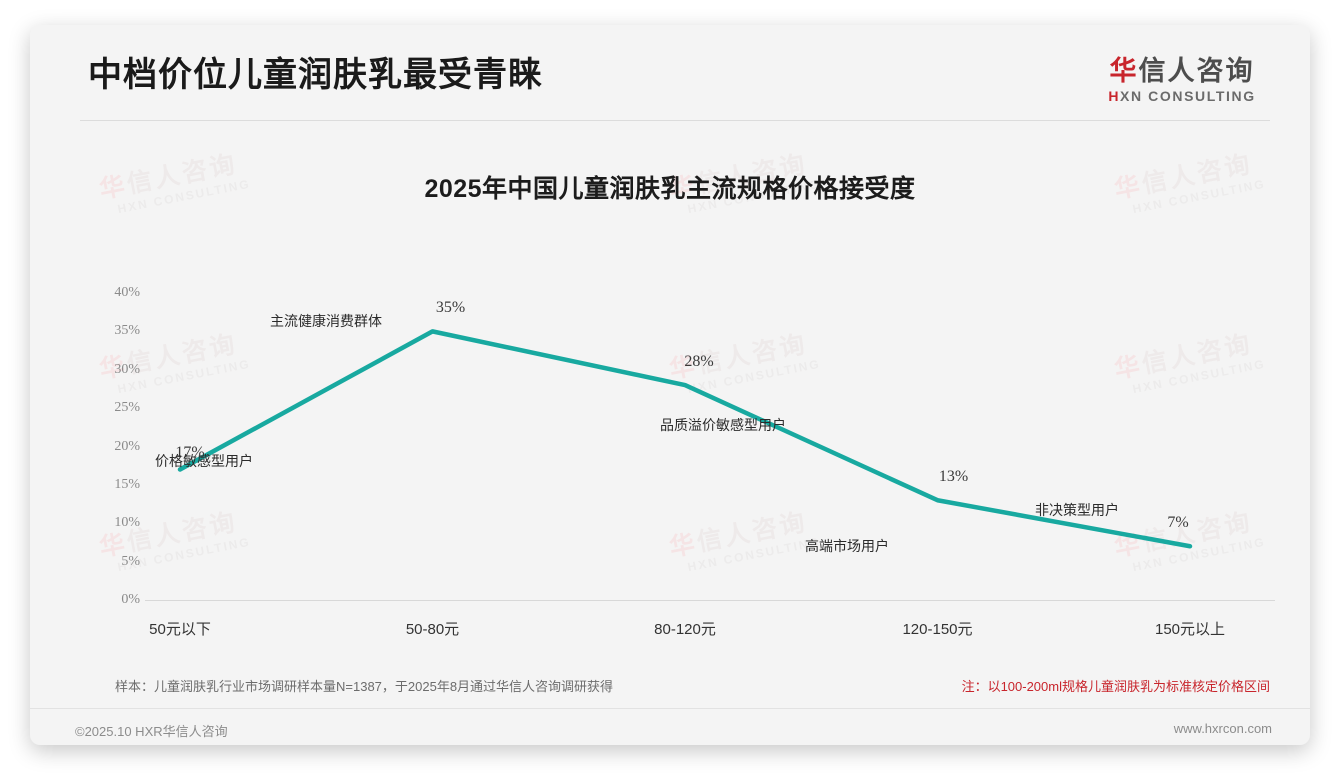 This screenshot has width=1340, height=780. What do you see at coordinates (315, 75) in the screenshot?
I see `page-title: 中档价位儿童润肤乳最受青睐` at bounding box center [315, 75].